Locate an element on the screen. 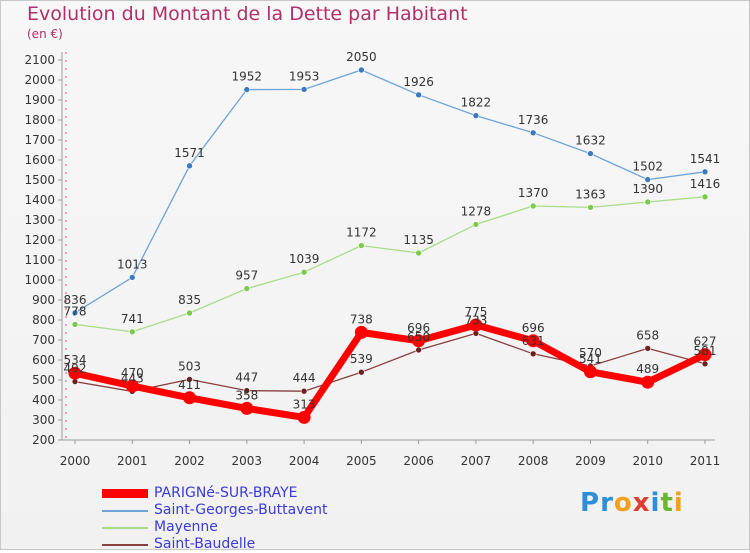  data-label: 581 is located at coordinates (705, 351).